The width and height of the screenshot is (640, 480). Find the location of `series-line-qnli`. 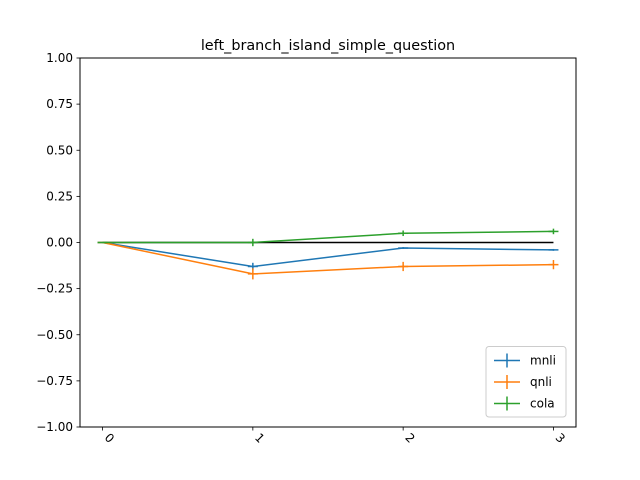

series-line-qnli is located at coordinates (328, 258).